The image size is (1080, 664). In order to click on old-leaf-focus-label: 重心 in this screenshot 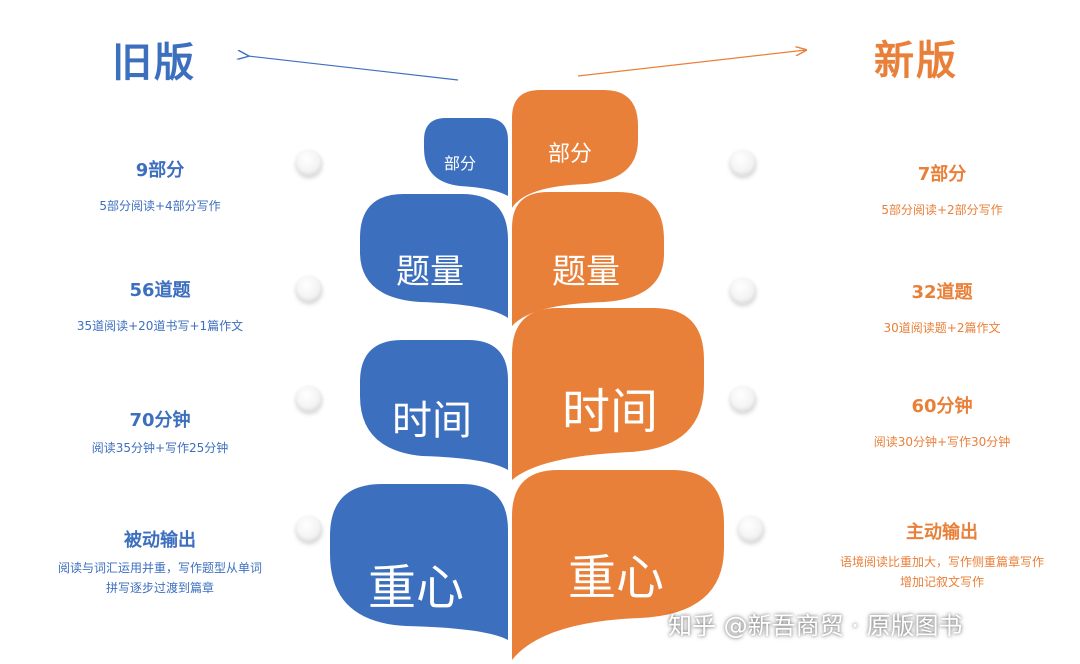, I will do `click(416, 588)`.